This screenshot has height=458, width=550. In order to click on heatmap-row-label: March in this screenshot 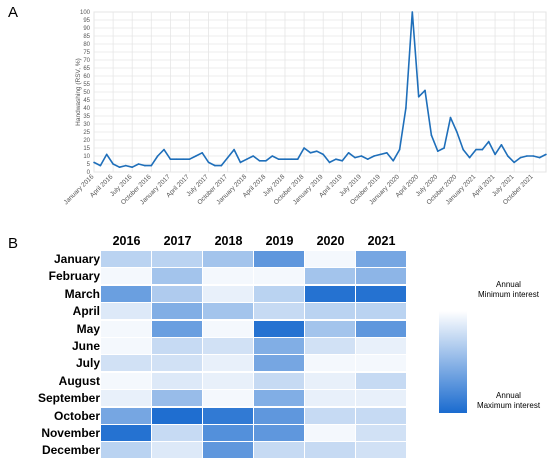, I will do `click(82, 293)`.